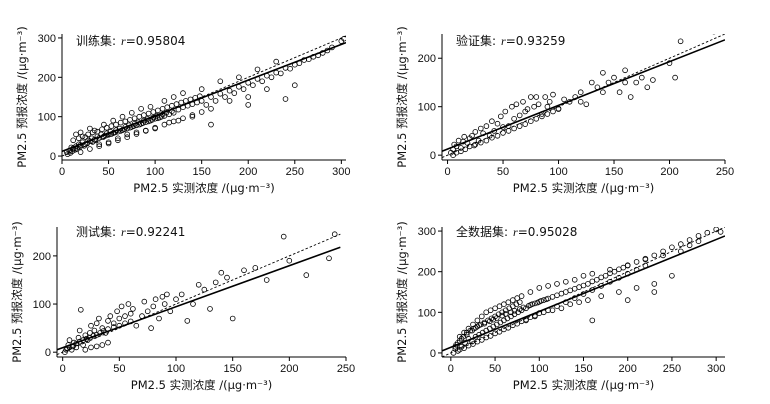 This screenshot has width=770, height=404. Describe the element at coordinates (539, 369) in the screenshot. I see `x-tick-label: 100` at that location.